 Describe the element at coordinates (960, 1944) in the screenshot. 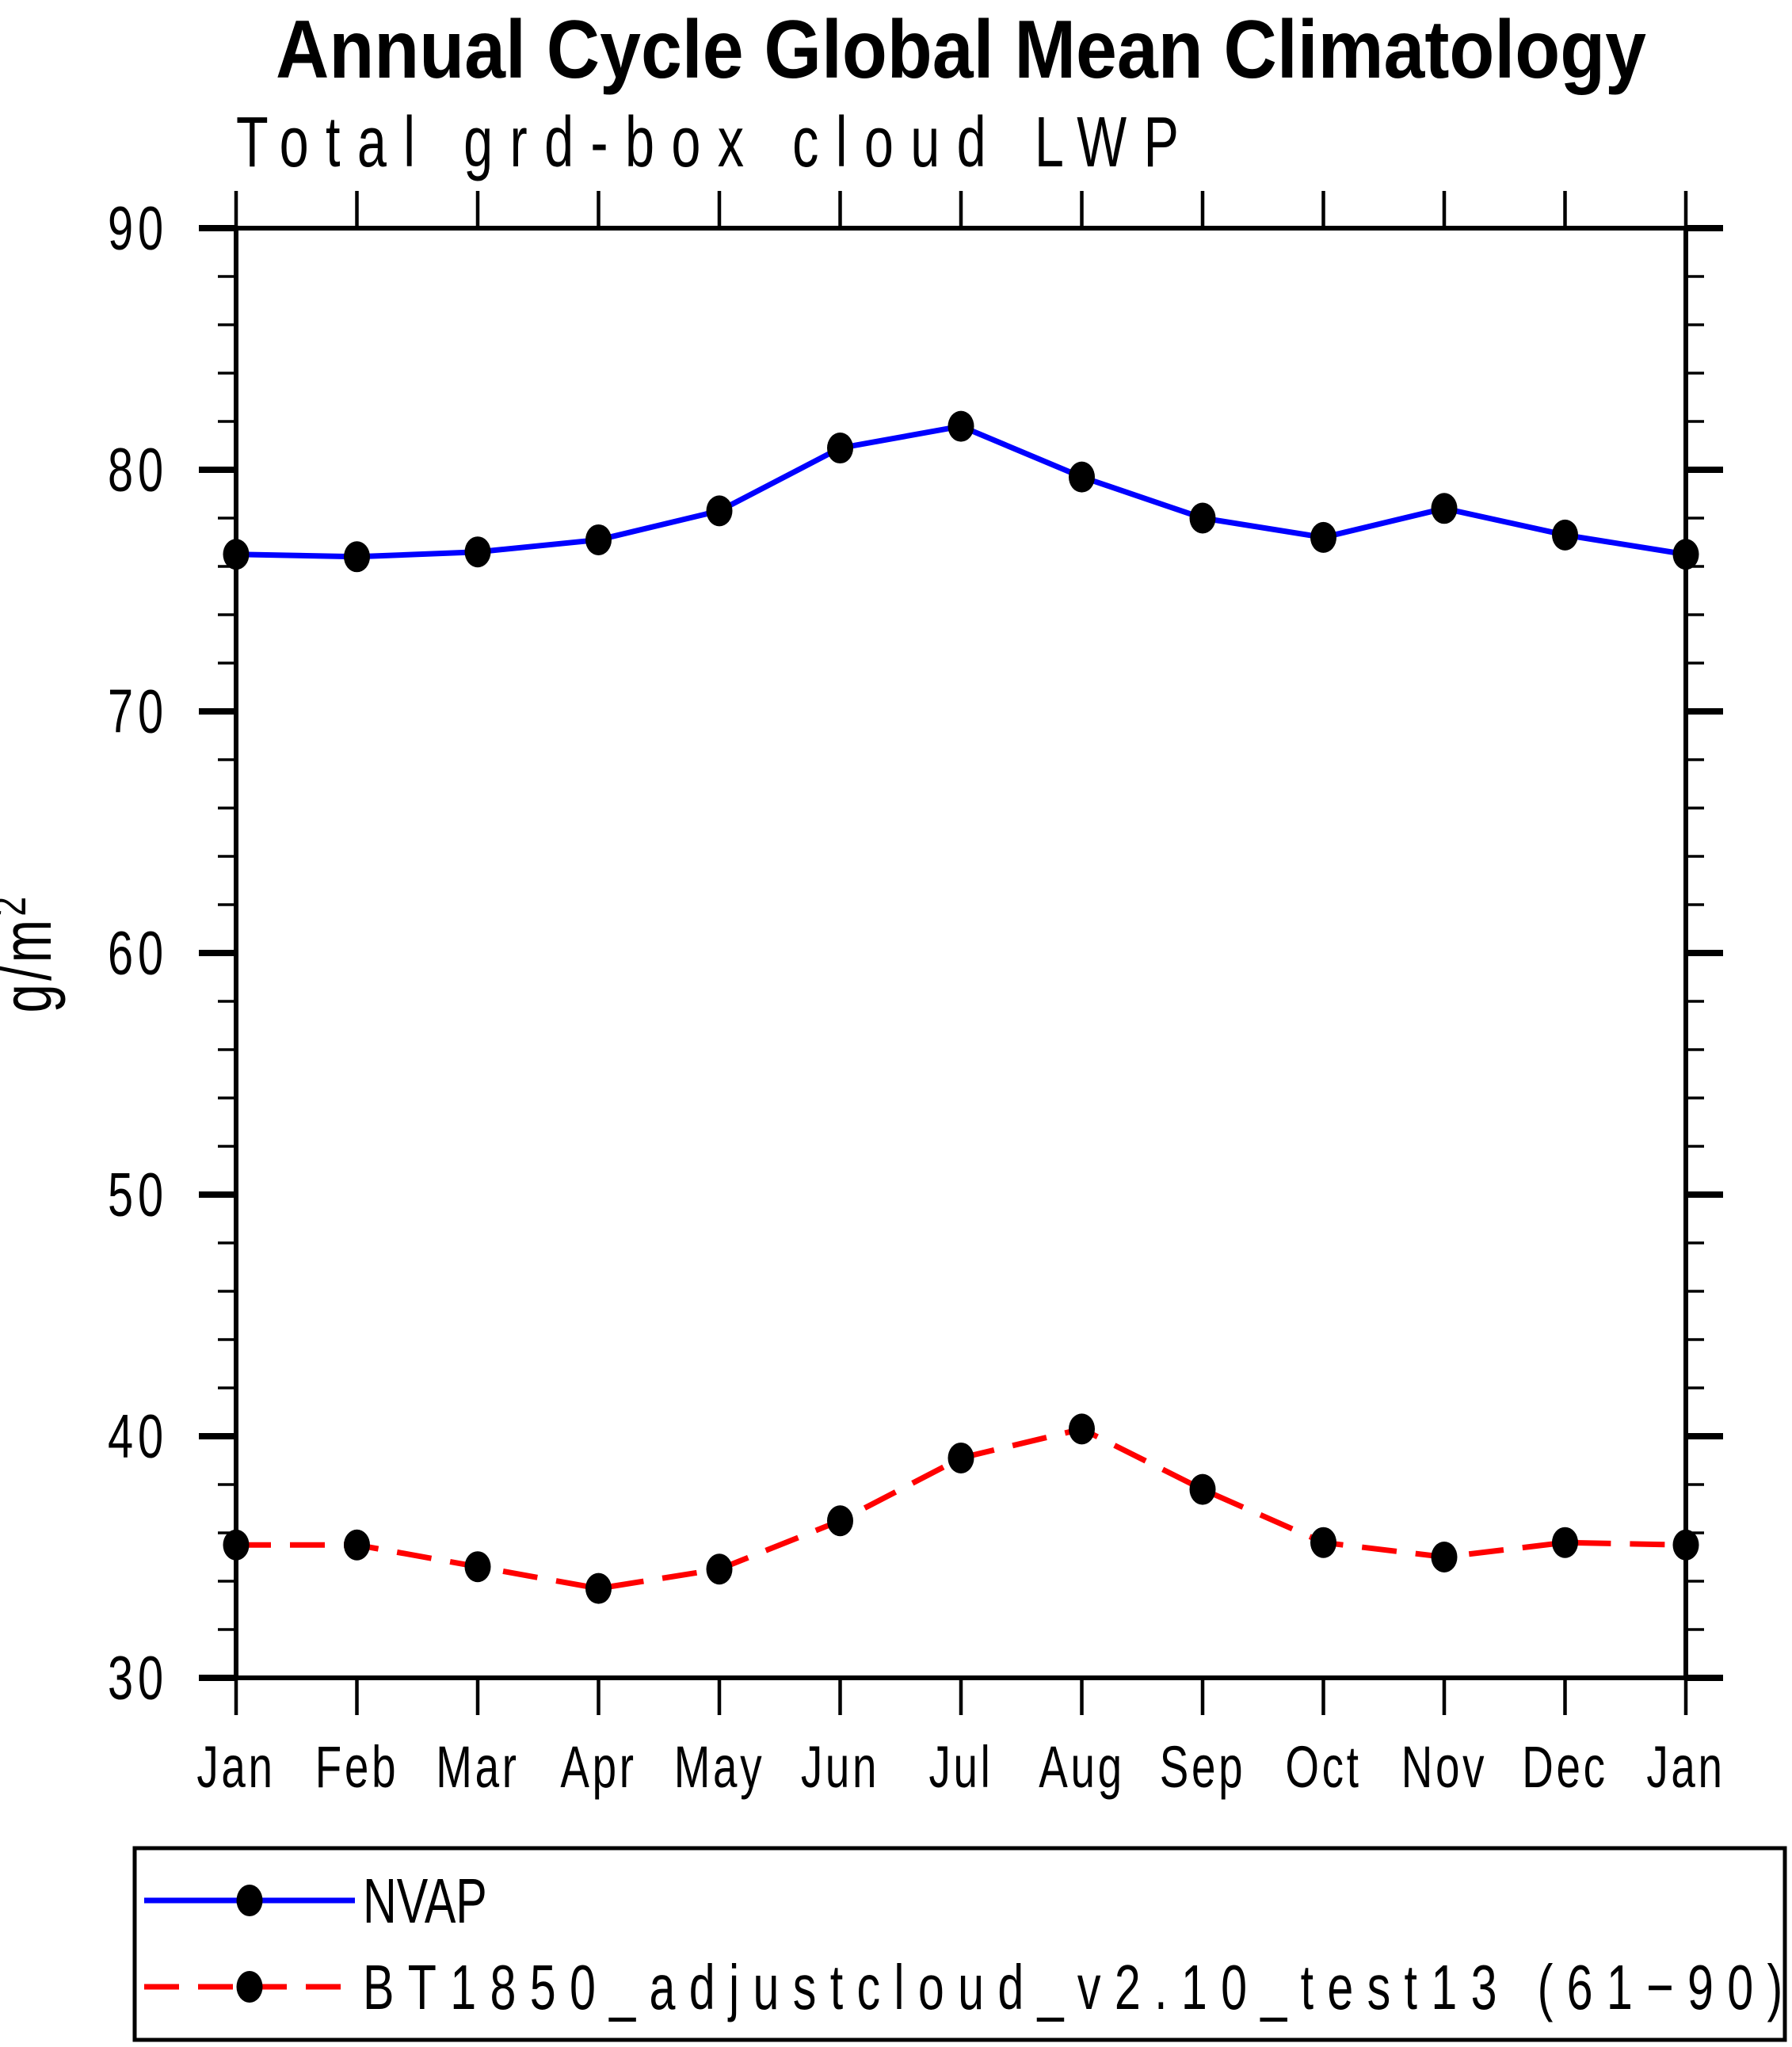

I see `legend-box` at that location.